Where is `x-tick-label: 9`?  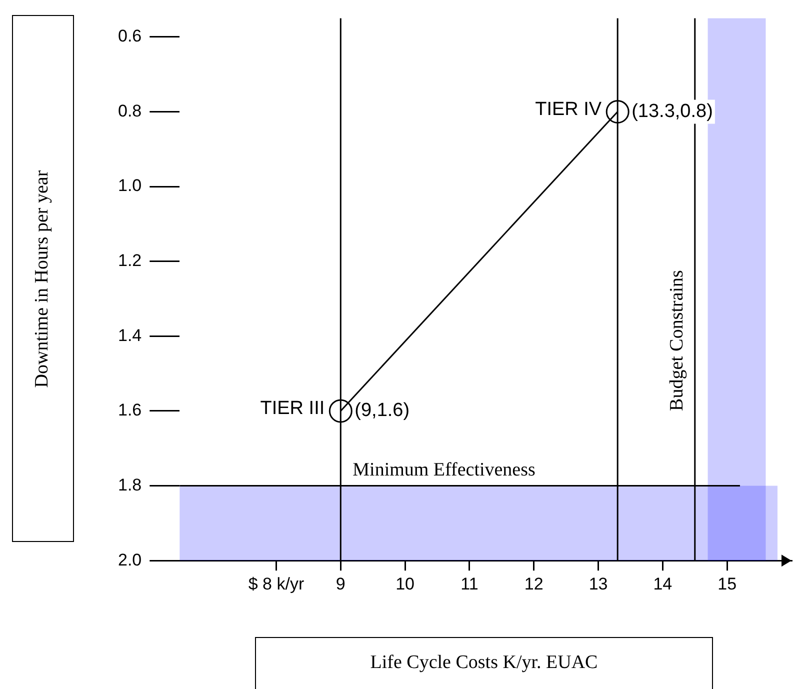
x-tick-label: 9 is located at coordinates (341, 584).